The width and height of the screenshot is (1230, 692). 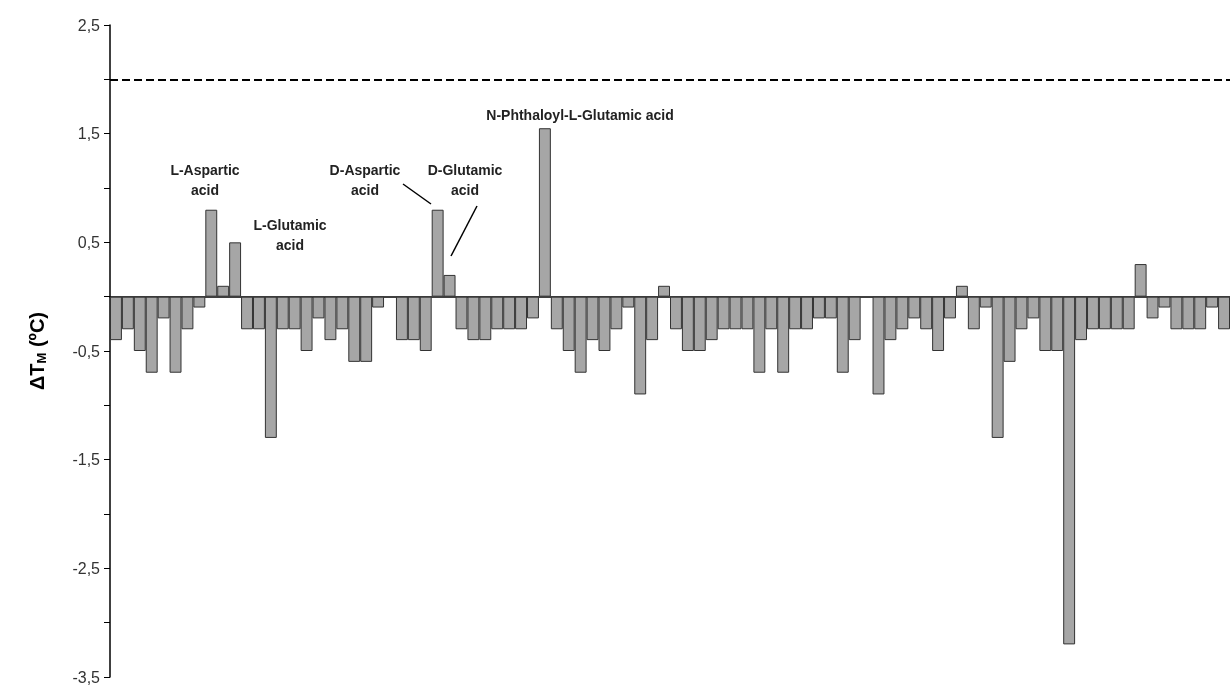 What do you see at coordinates (205, 180) in the screenshot?
I see `annotation: L-Aspartic acid` at bounding box center [205, 180].